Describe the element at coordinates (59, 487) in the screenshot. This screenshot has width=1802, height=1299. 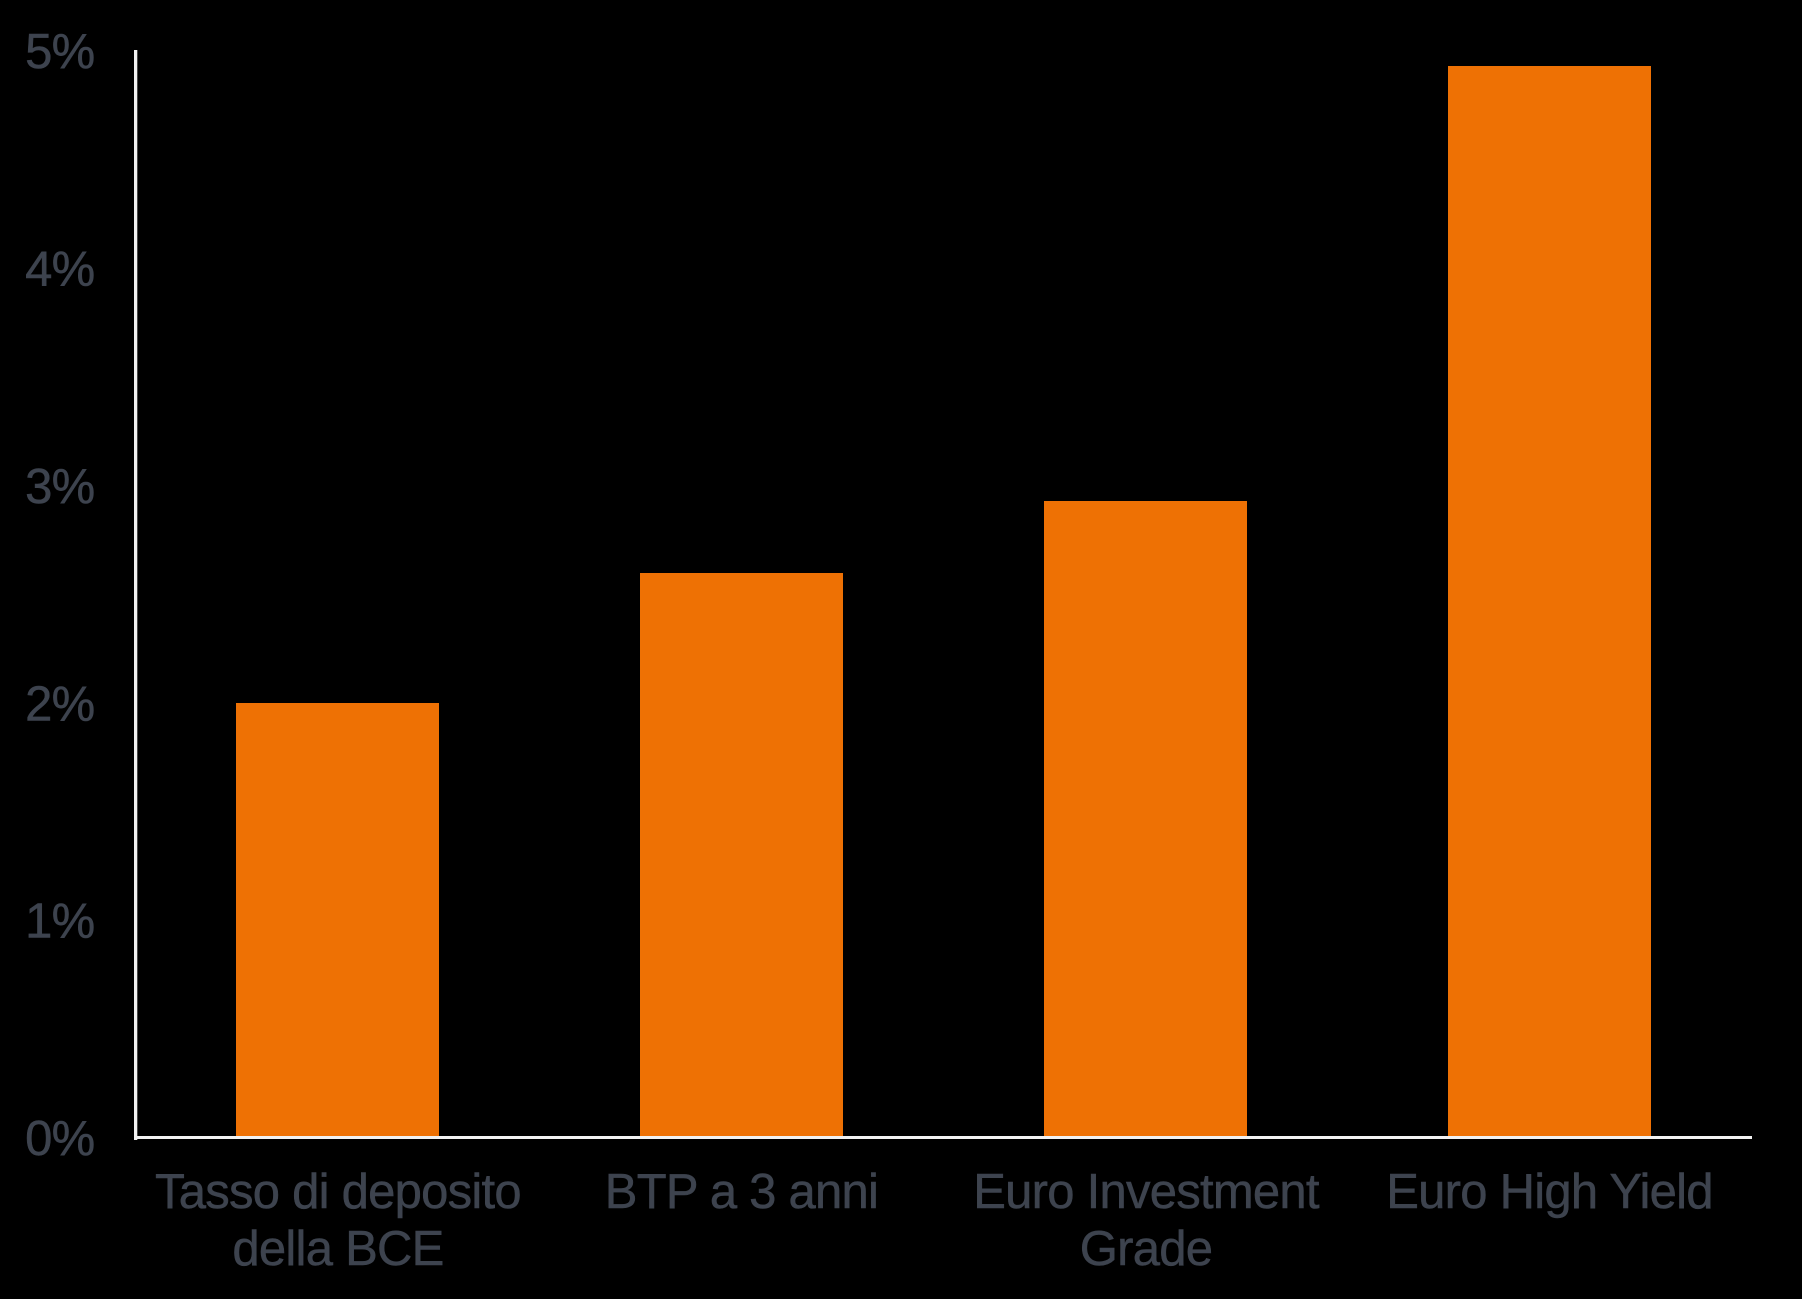
I see `svg-text: 3%` at that location.